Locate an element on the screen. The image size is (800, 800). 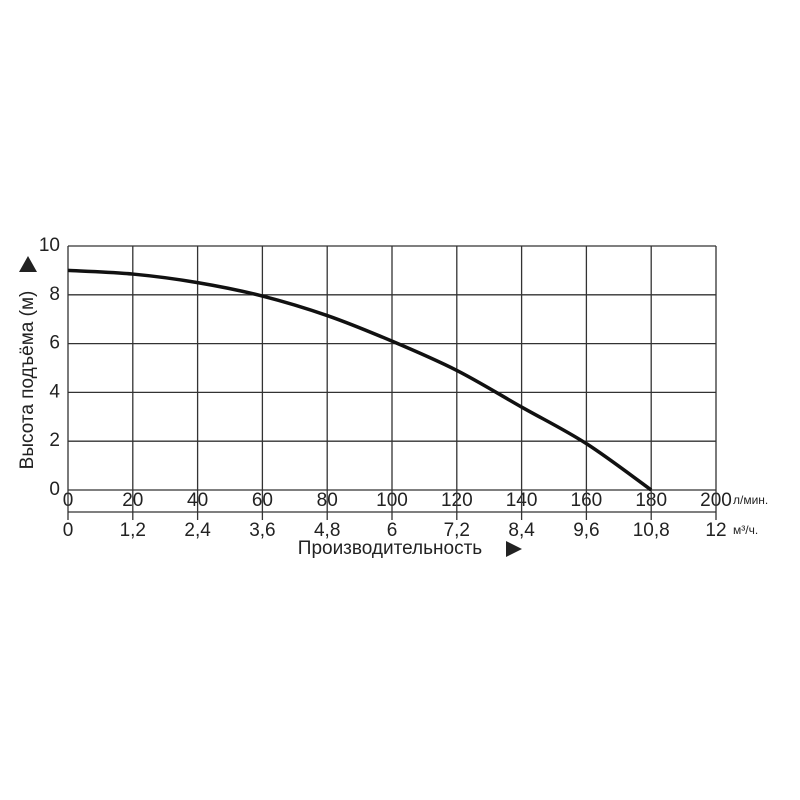
y-tick-label: 0 is located at coordinates (54, 489).